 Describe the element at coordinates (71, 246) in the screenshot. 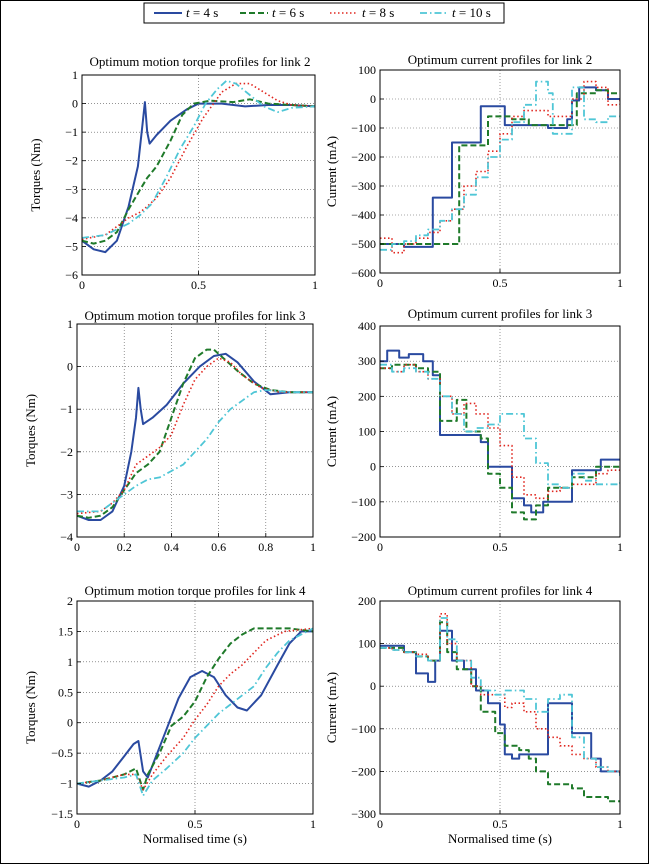

I see `y-tick-label: −5` at that location.